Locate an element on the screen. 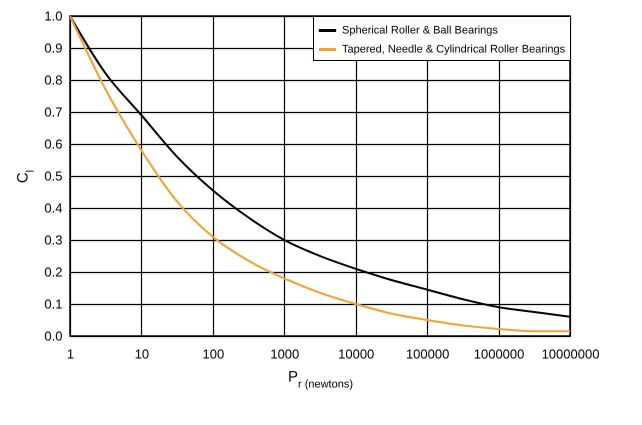 This screenshot has width=642, height=425. y-tick-label: 1.0 is located at coordinates (53, 16).